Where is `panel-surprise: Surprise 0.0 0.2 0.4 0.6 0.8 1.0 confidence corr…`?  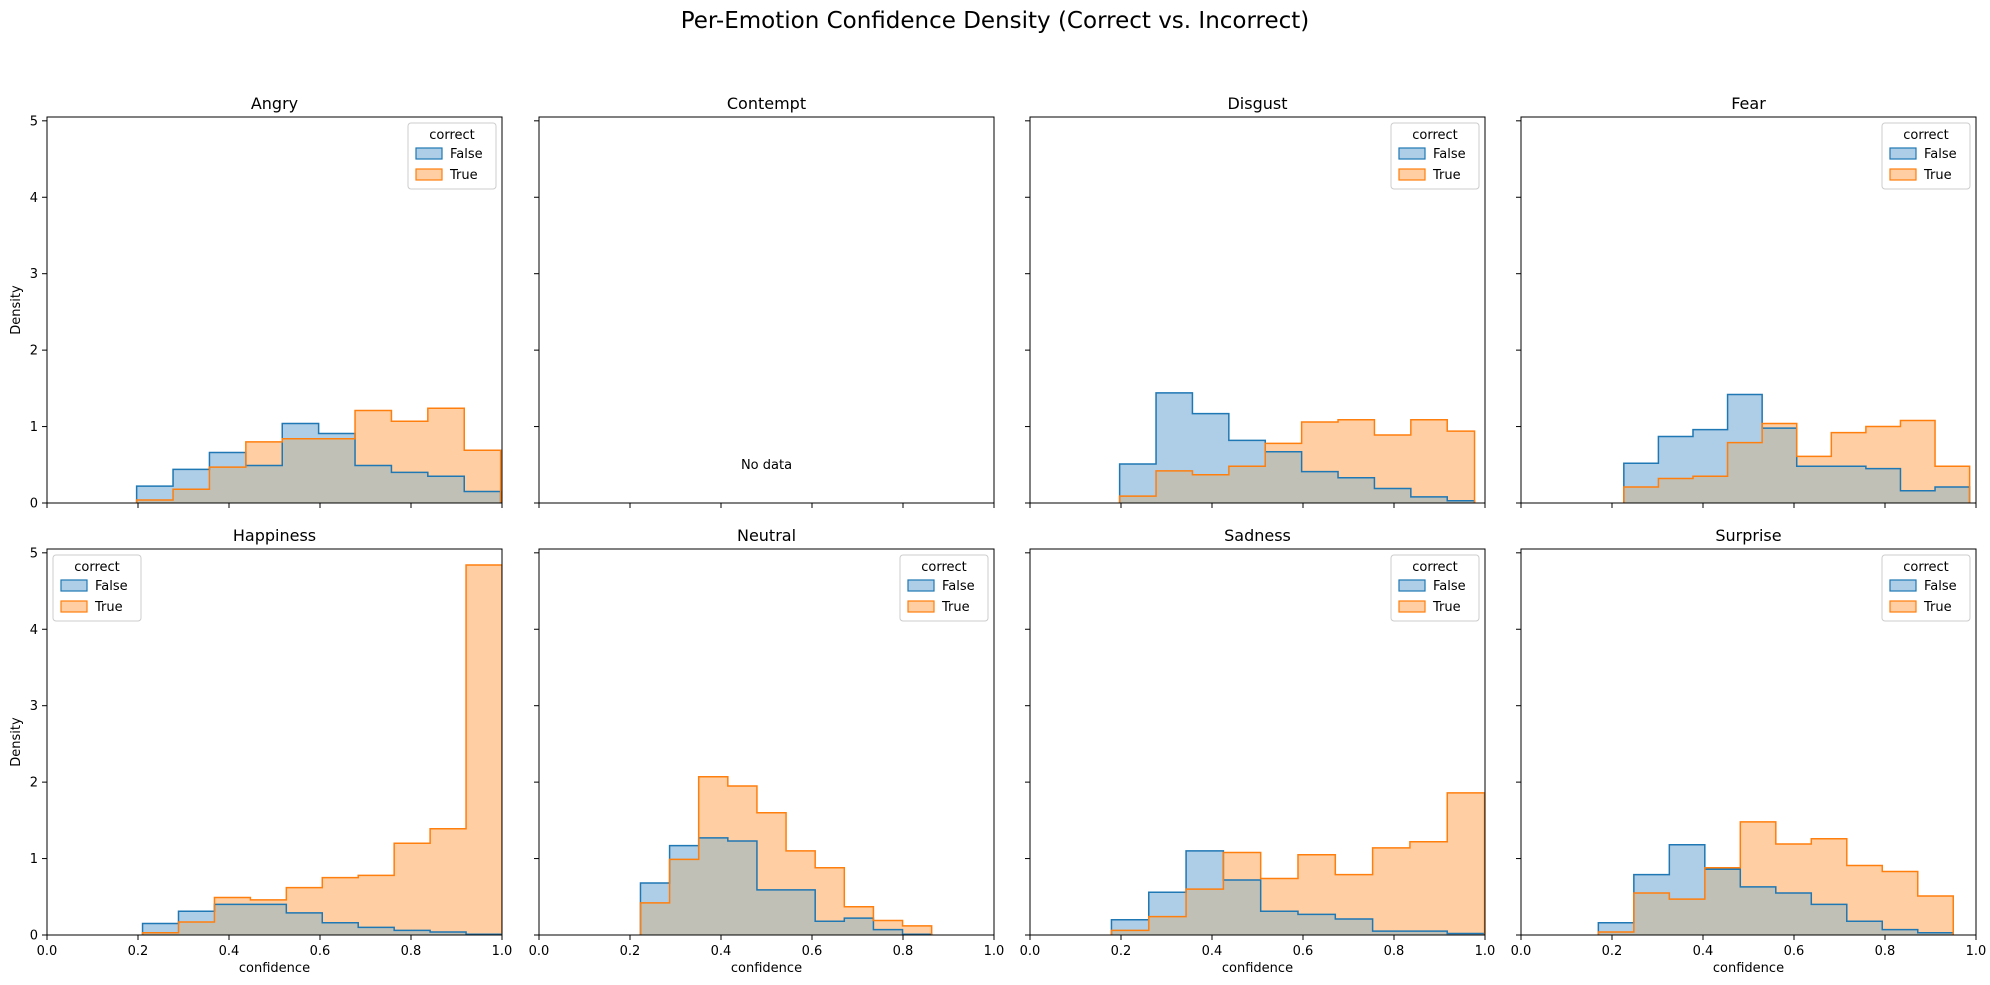 panel-surprise: Surprise 0.0 0.2 0.4 0.6 0.8 1.0 confidence corr… is located at coordinates (1749, 751).